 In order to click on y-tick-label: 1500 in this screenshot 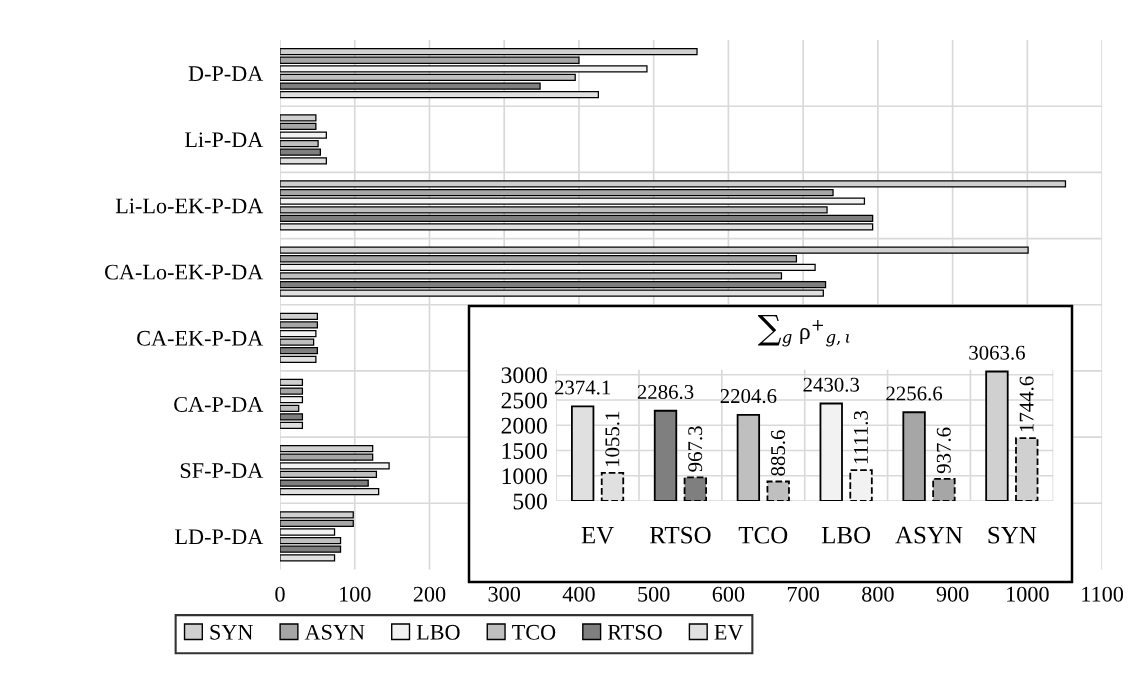, I will do `click(524, 450)`.